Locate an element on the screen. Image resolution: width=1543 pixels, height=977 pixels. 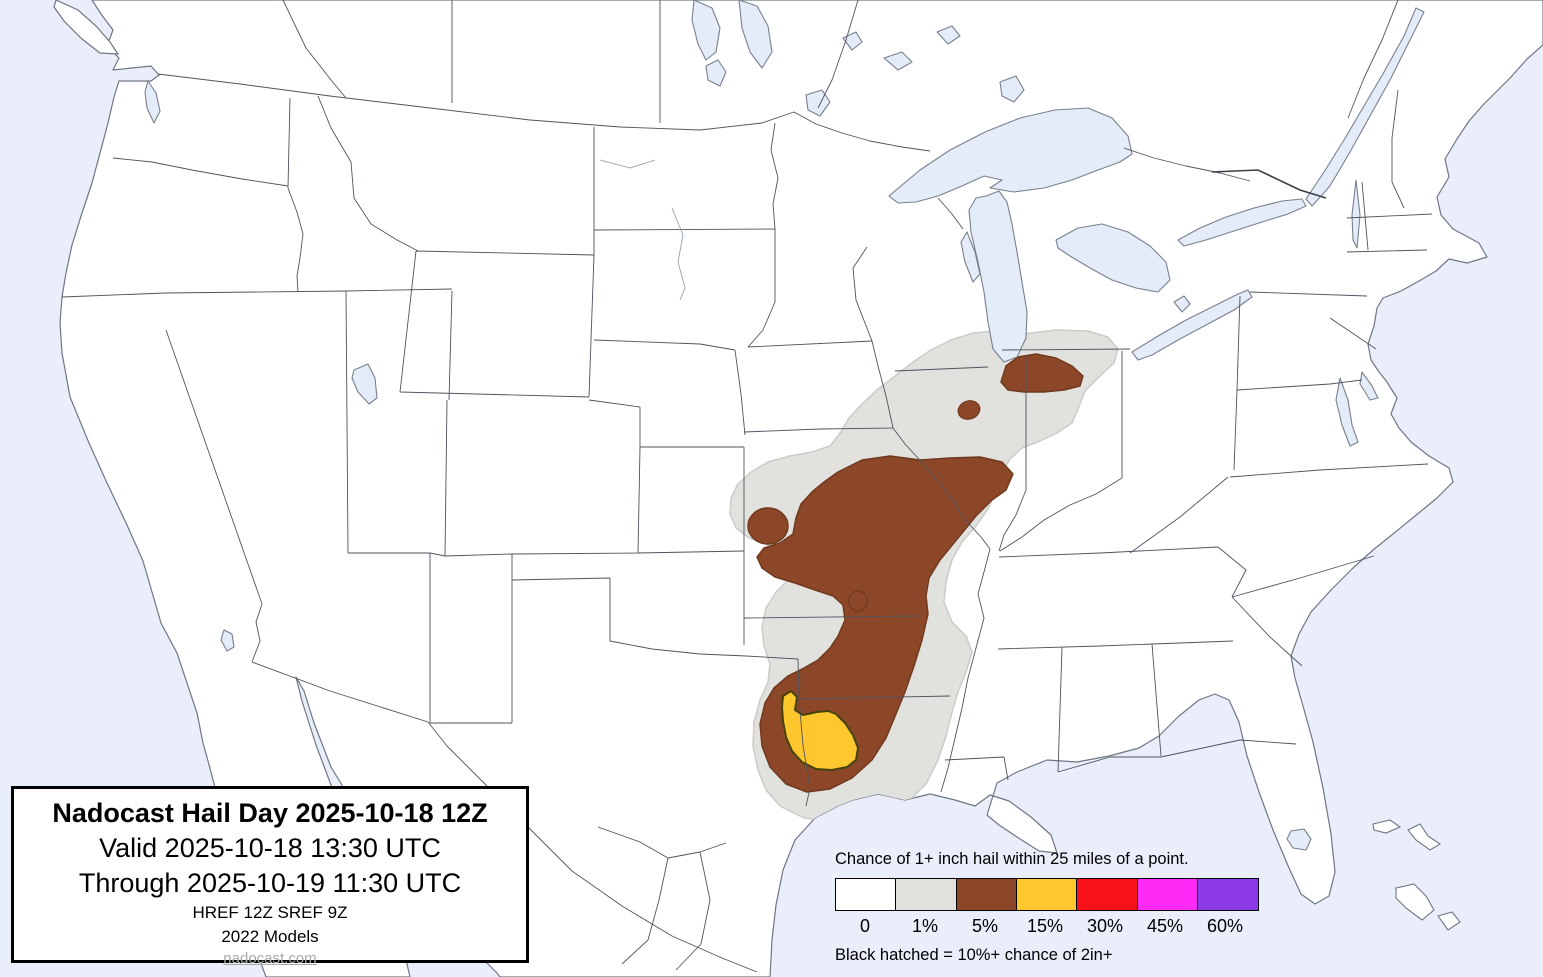
lake-champlain is located at coordinates (1356, 214).